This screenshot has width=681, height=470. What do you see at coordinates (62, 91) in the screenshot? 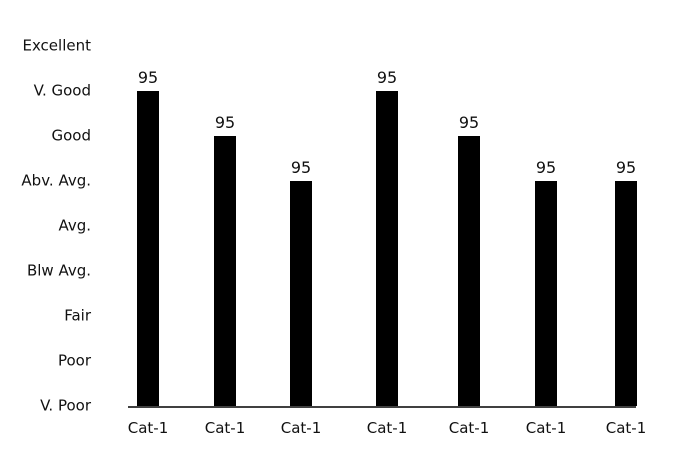
I see `y-tick-label: V. Good` at bounding box center [62, 91].